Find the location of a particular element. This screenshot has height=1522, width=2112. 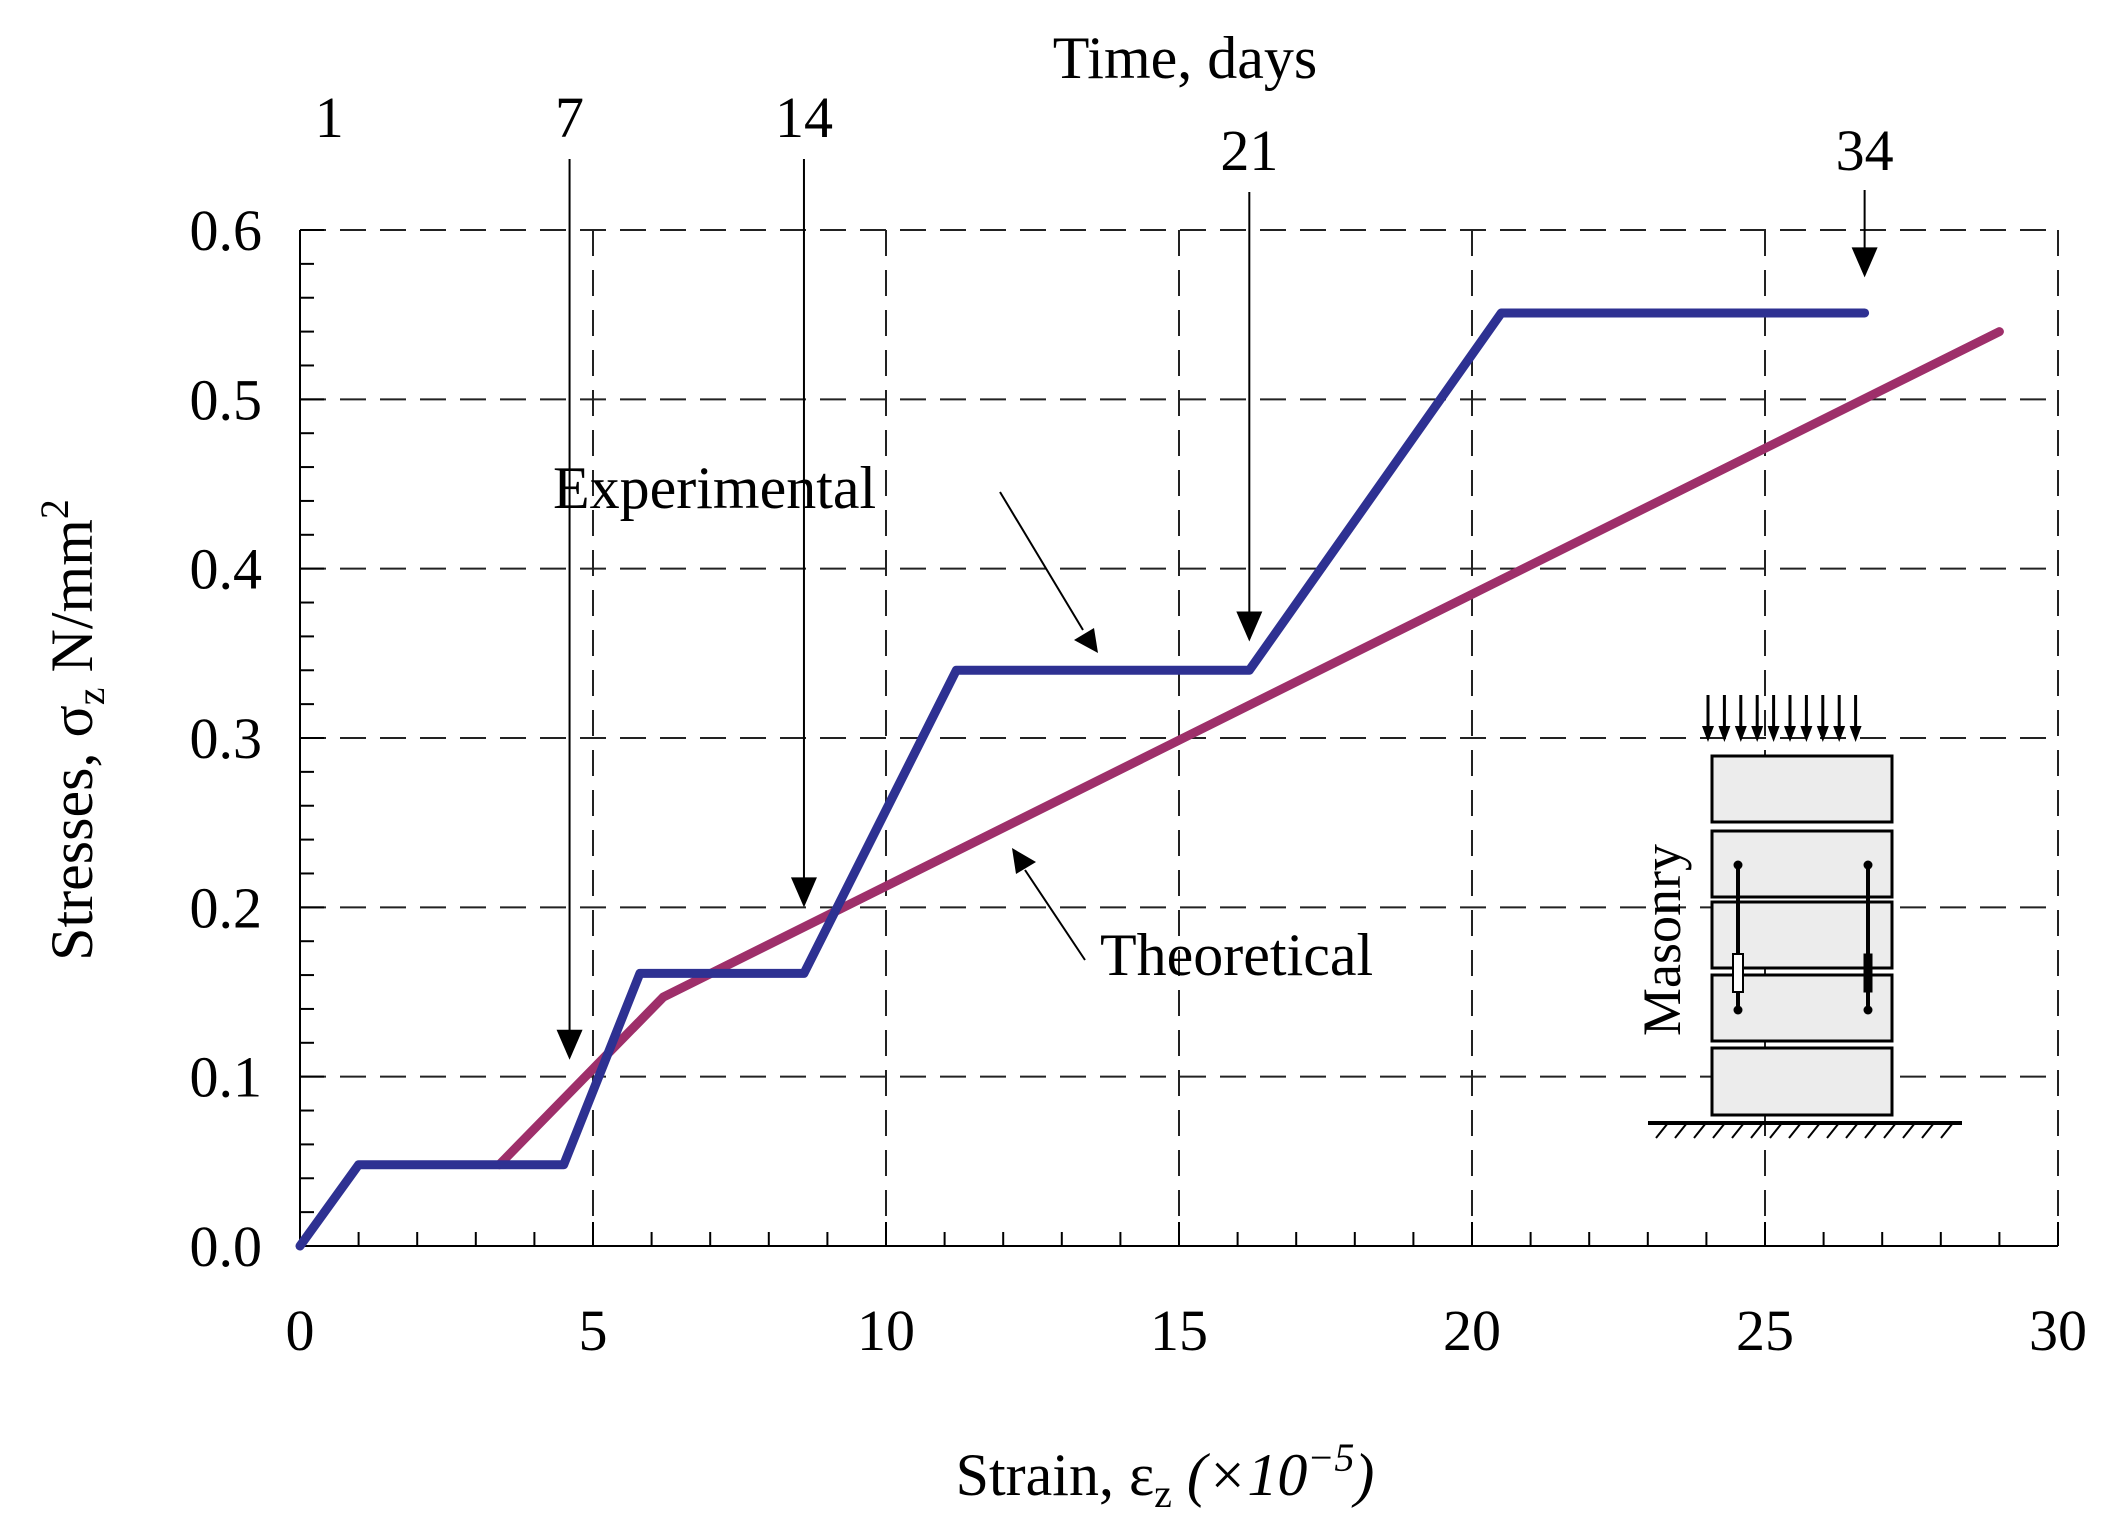

day-label-7: 7 is located at coordinates (569, 117).